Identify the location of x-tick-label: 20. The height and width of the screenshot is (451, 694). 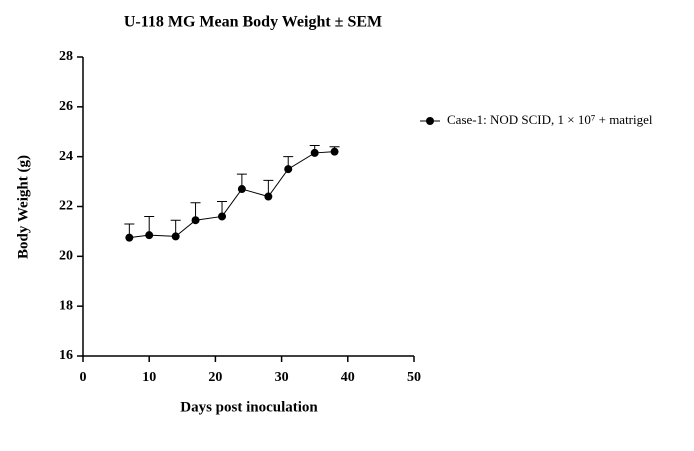
(215, 377).